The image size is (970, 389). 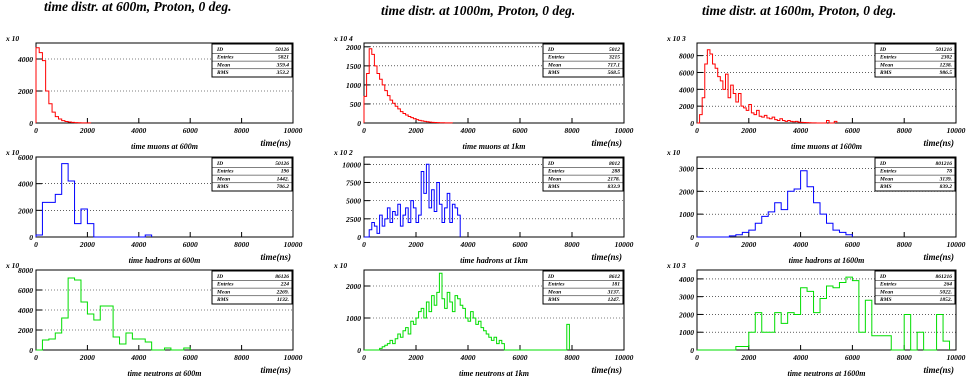 What do you see at coordinates (948, 285) in the screenshot?
I see `stats-value-entries: 264` at bounding box center [948, 285].